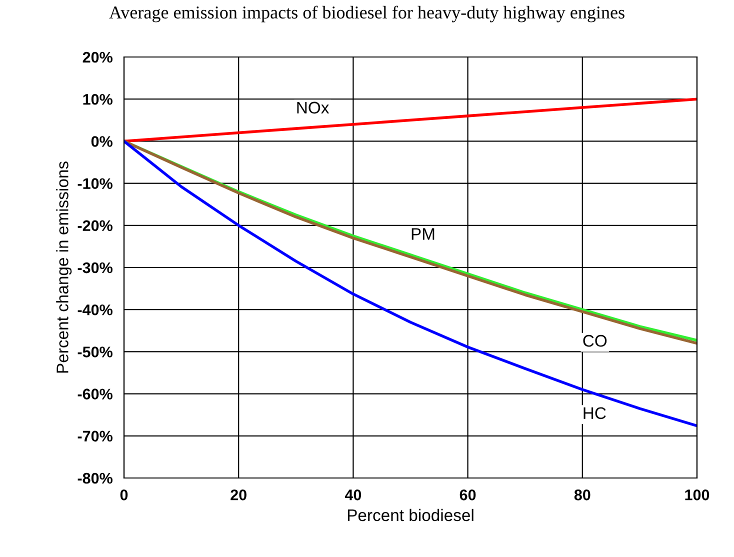  I want to click on x-tick-label: 60, so click(468, 495).